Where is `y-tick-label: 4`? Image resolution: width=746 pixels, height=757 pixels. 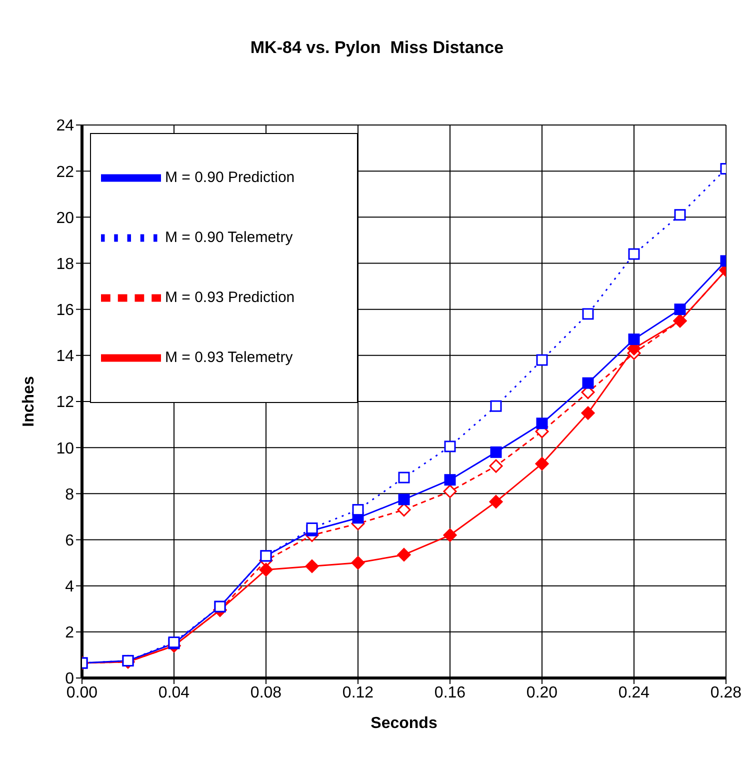
y-tick-label: 4 is located at coordinates (69, 587).